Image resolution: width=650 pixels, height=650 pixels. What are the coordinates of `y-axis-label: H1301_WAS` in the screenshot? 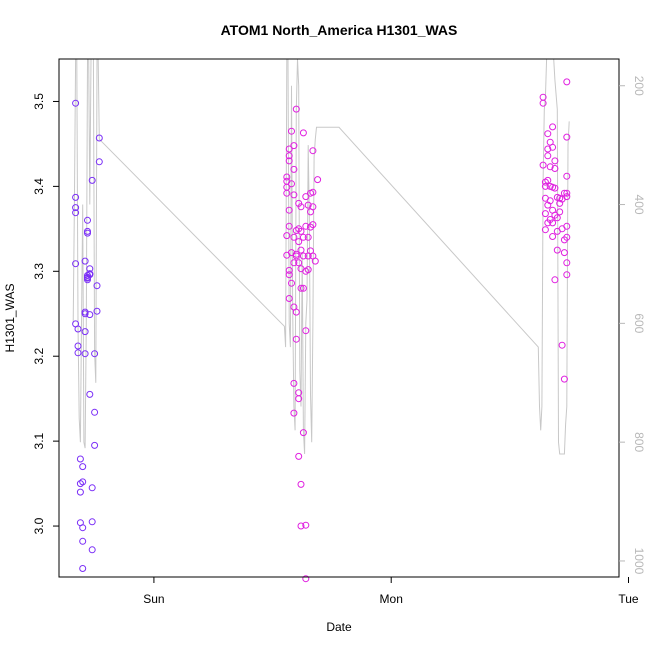 It's located at (10, 318).